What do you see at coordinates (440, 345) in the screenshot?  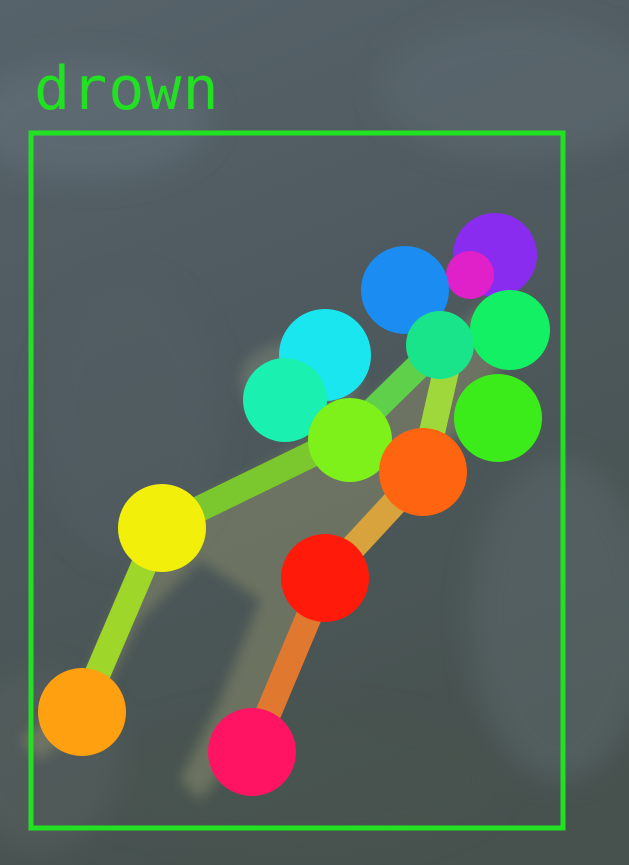 I see `upper-green-joint` at bounding box center [440, 345].